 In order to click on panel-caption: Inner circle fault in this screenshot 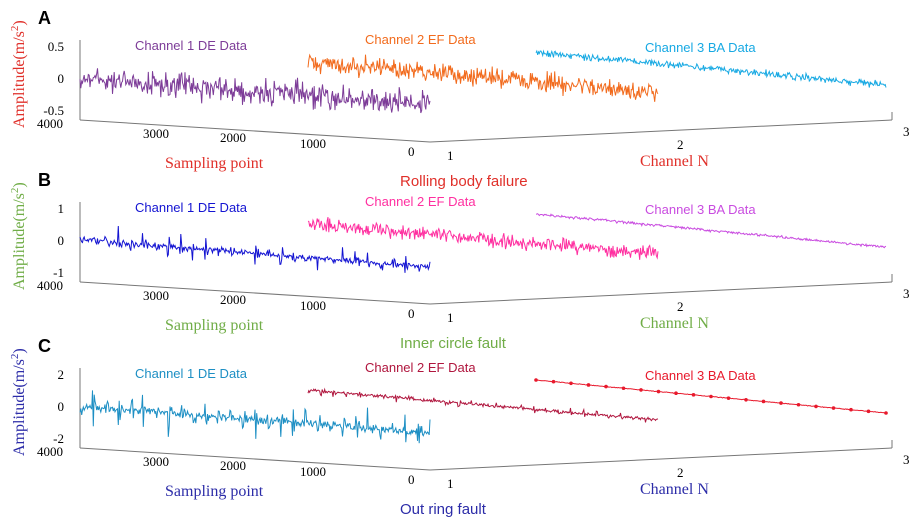, I will do `click(453, 343)`.